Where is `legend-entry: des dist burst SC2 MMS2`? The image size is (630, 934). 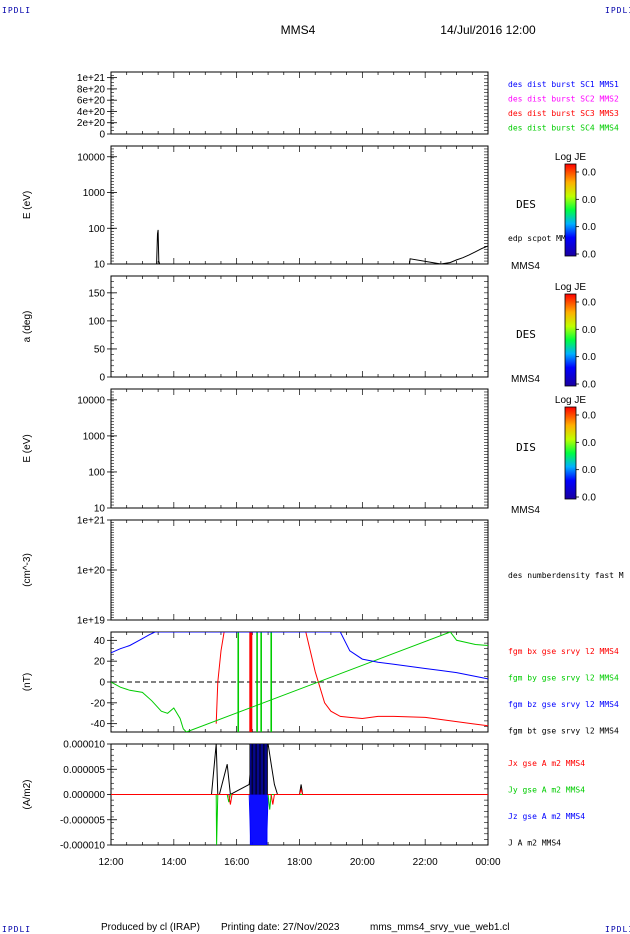
legend-entry: des dist burst SC2 MMS2 is located at coordinates (563, 99).